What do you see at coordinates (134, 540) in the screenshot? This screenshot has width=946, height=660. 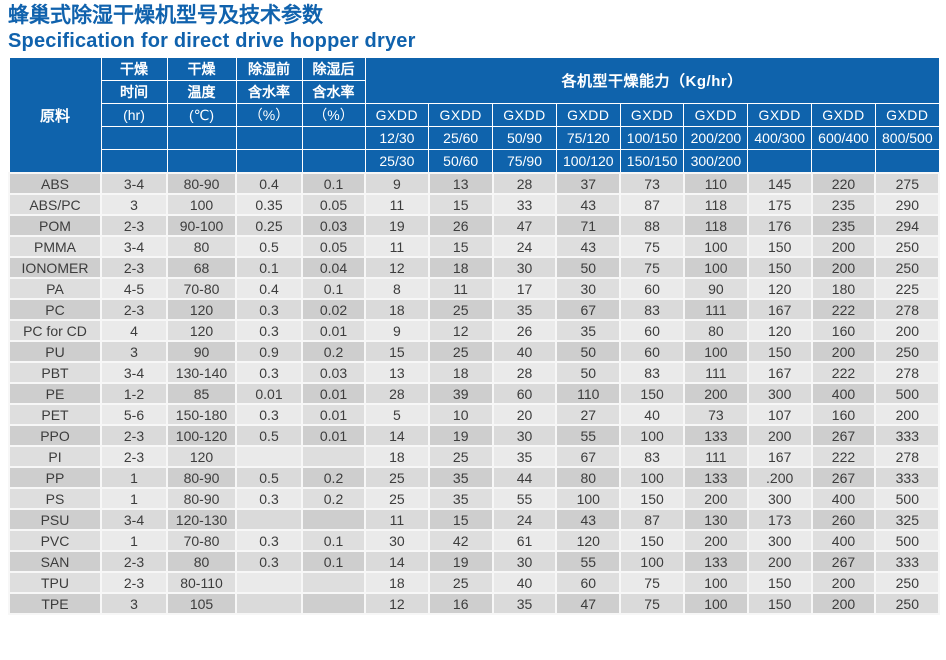 I see `drying-time-cell: 1` at bounding box center [134, 540].